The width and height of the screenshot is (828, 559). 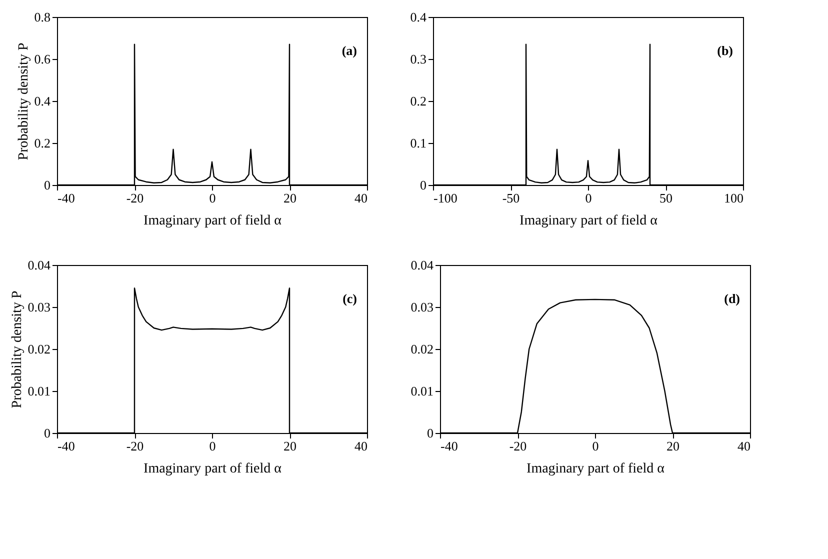 What do you see at coordinates (349, 50) in the screenshot?
I see `annotation: (a)` at bounding box center [349, 50].